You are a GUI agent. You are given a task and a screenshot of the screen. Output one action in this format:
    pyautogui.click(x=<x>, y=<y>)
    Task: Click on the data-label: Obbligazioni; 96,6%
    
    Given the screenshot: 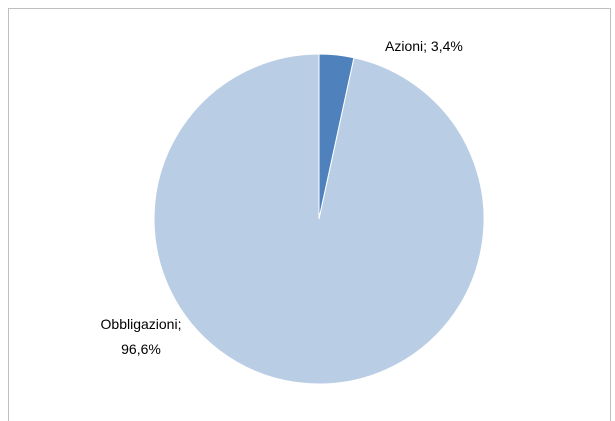 What is the action you would take?
    pyautogui.click(x=141, y=336)
    